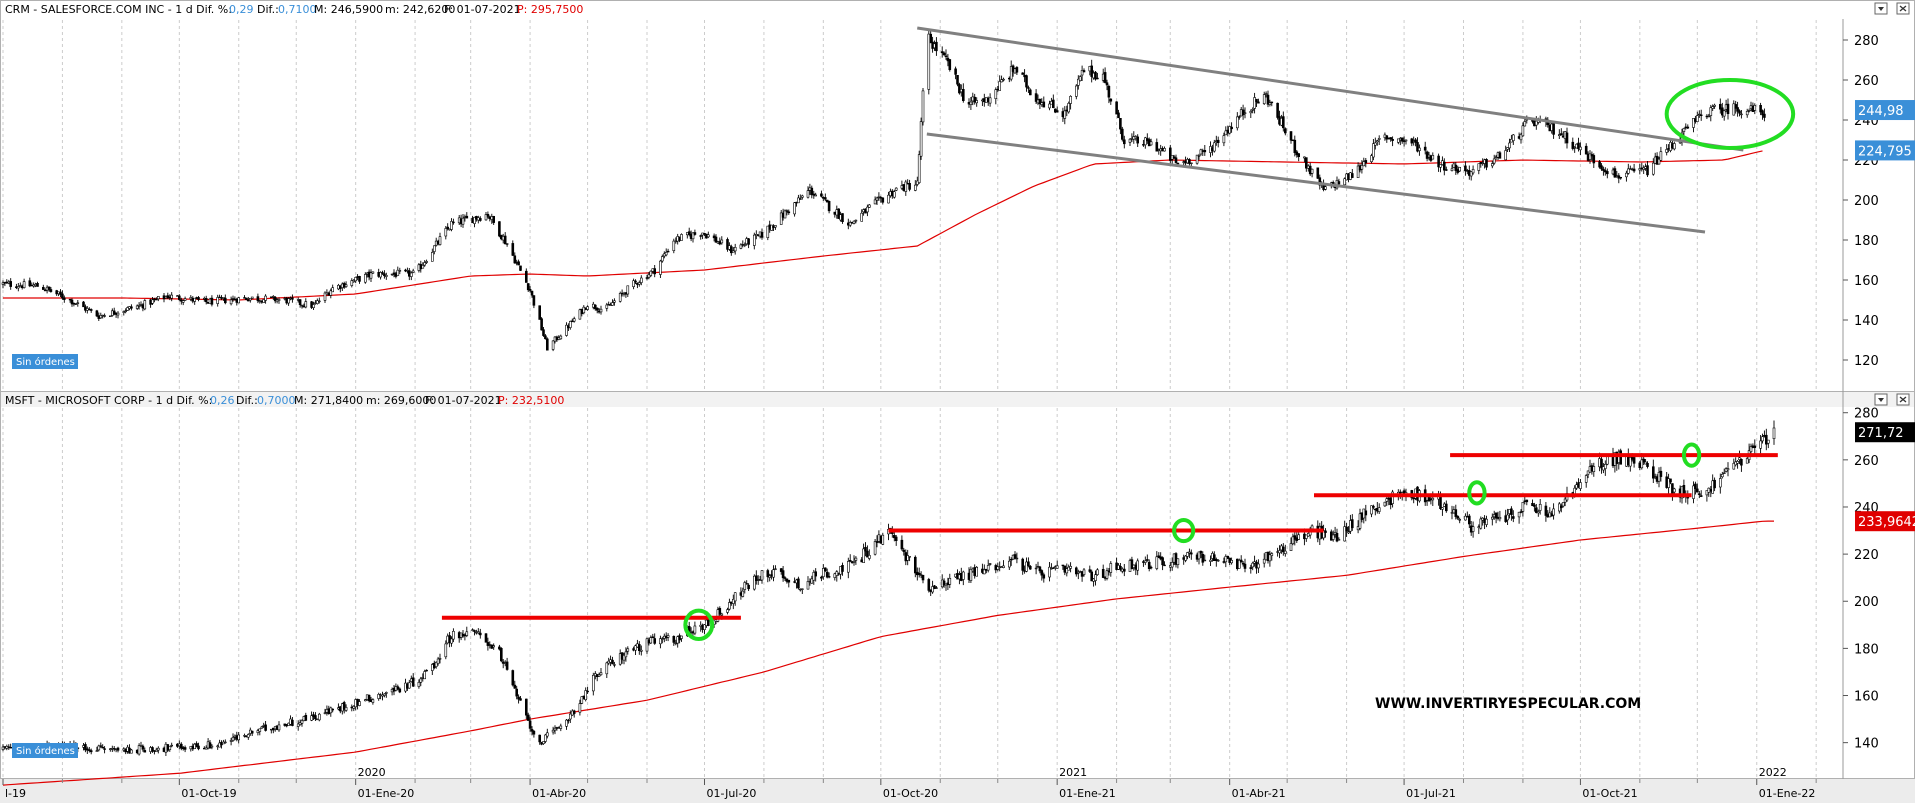  What do you see at coordinates (1866, 41) in the screenshot?
I see `crm-y-tick-label: 280` at bounding box center [1866, 41].